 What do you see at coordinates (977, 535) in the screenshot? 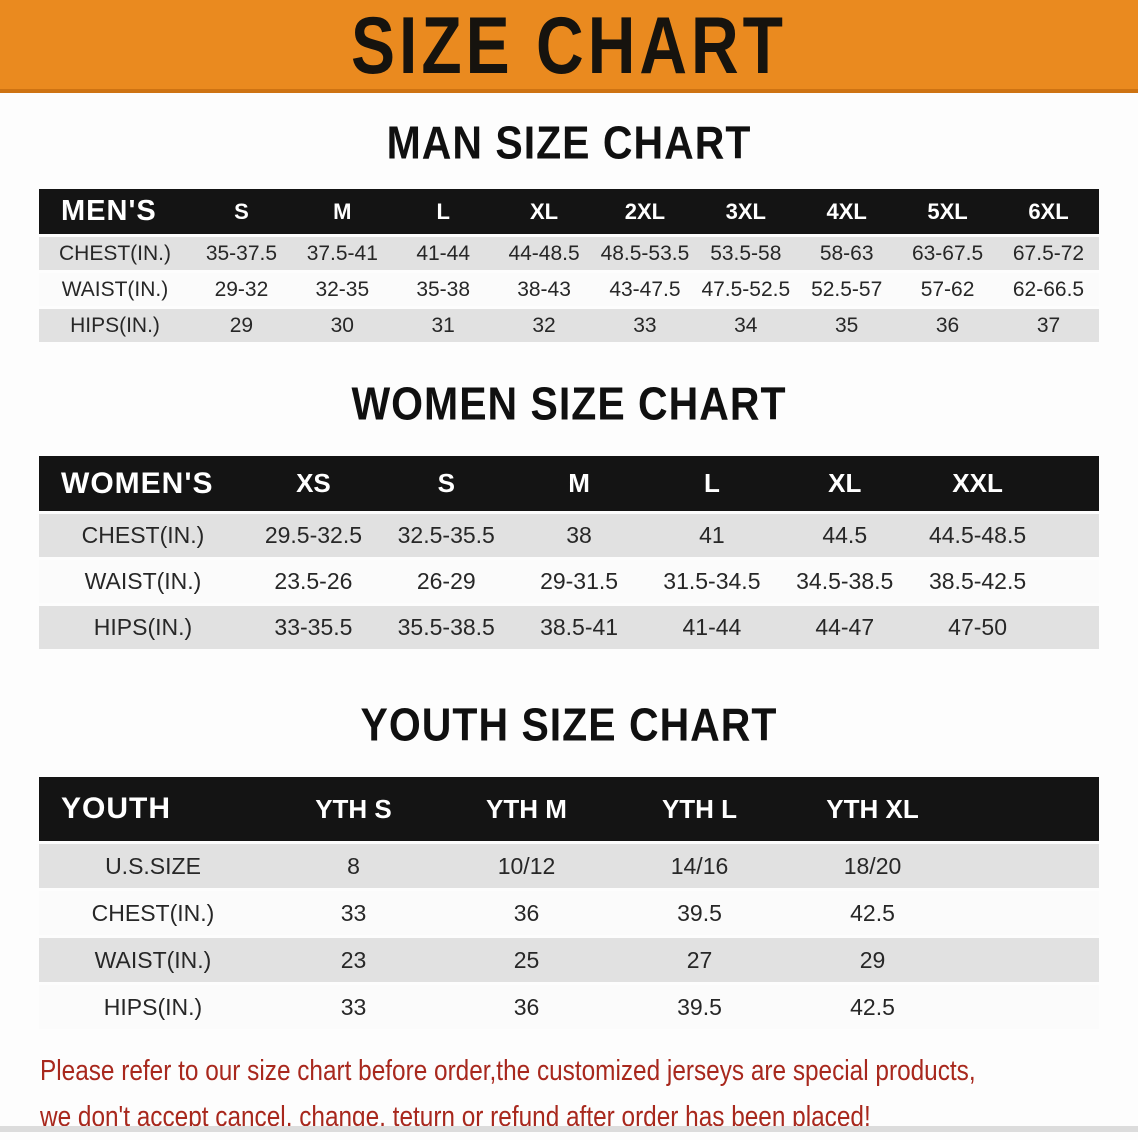
I see `size-cell: 44.5-48.5` at bounding box center [977, 535].